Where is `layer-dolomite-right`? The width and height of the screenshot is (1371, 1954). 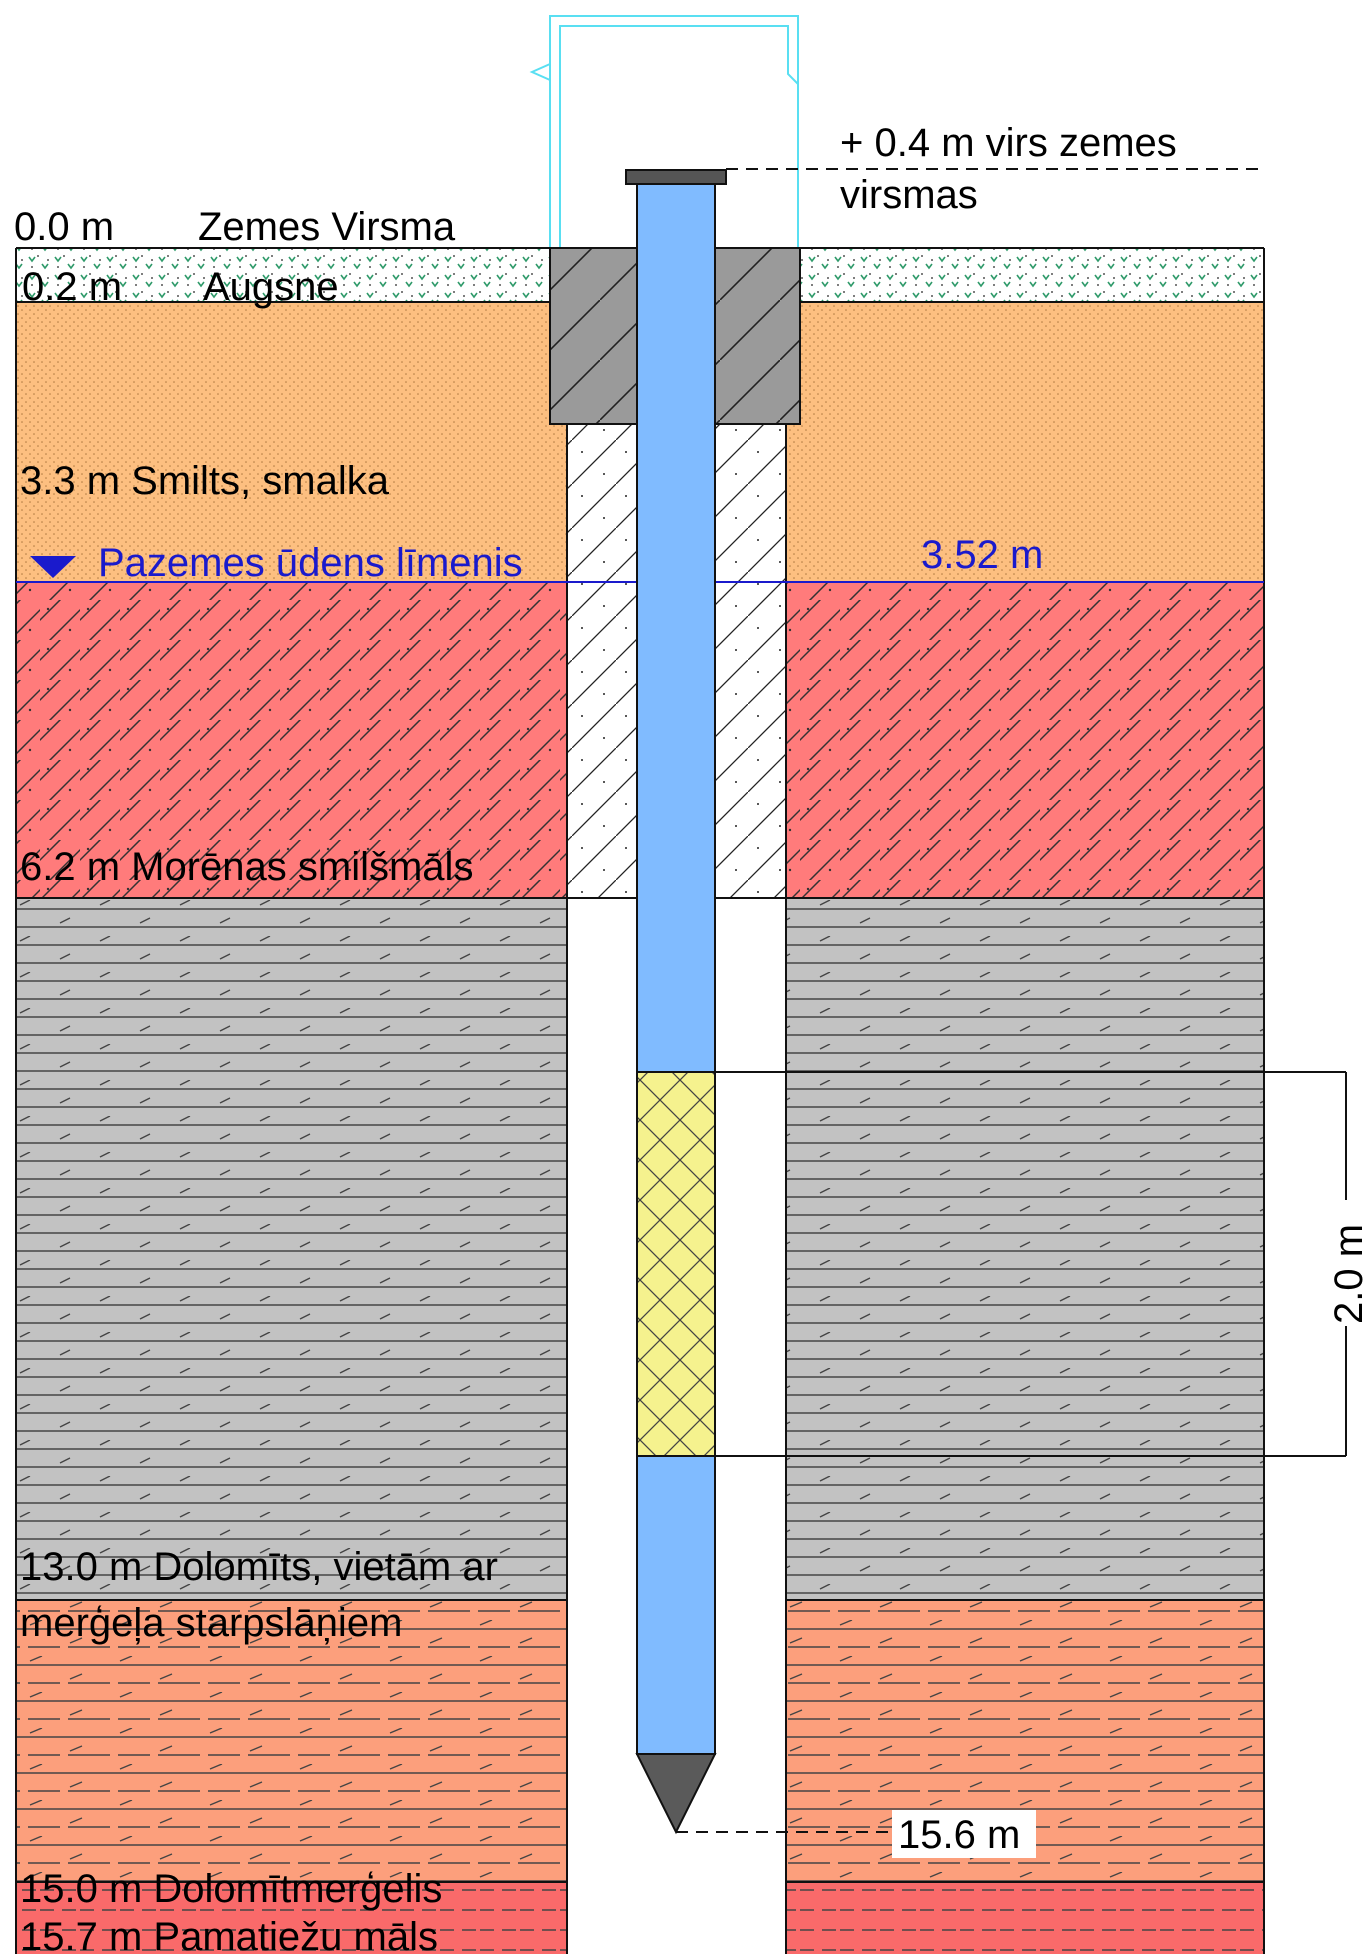 layer-dolomite-right is located at coordinates (1025, 1249).